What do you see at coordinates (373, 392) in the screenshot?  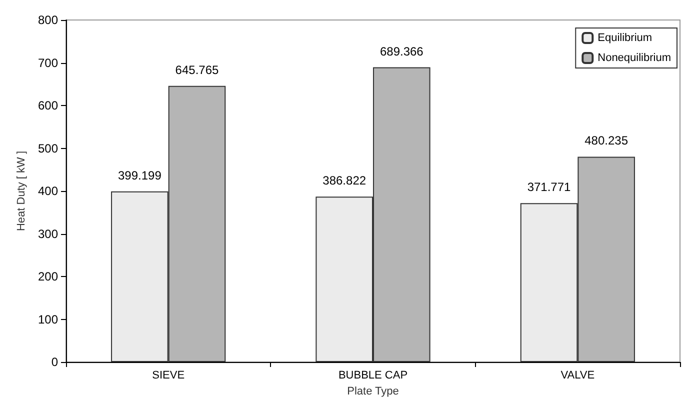 I see `x-axis-title: Plate Type` at bounding box center [373, 392].